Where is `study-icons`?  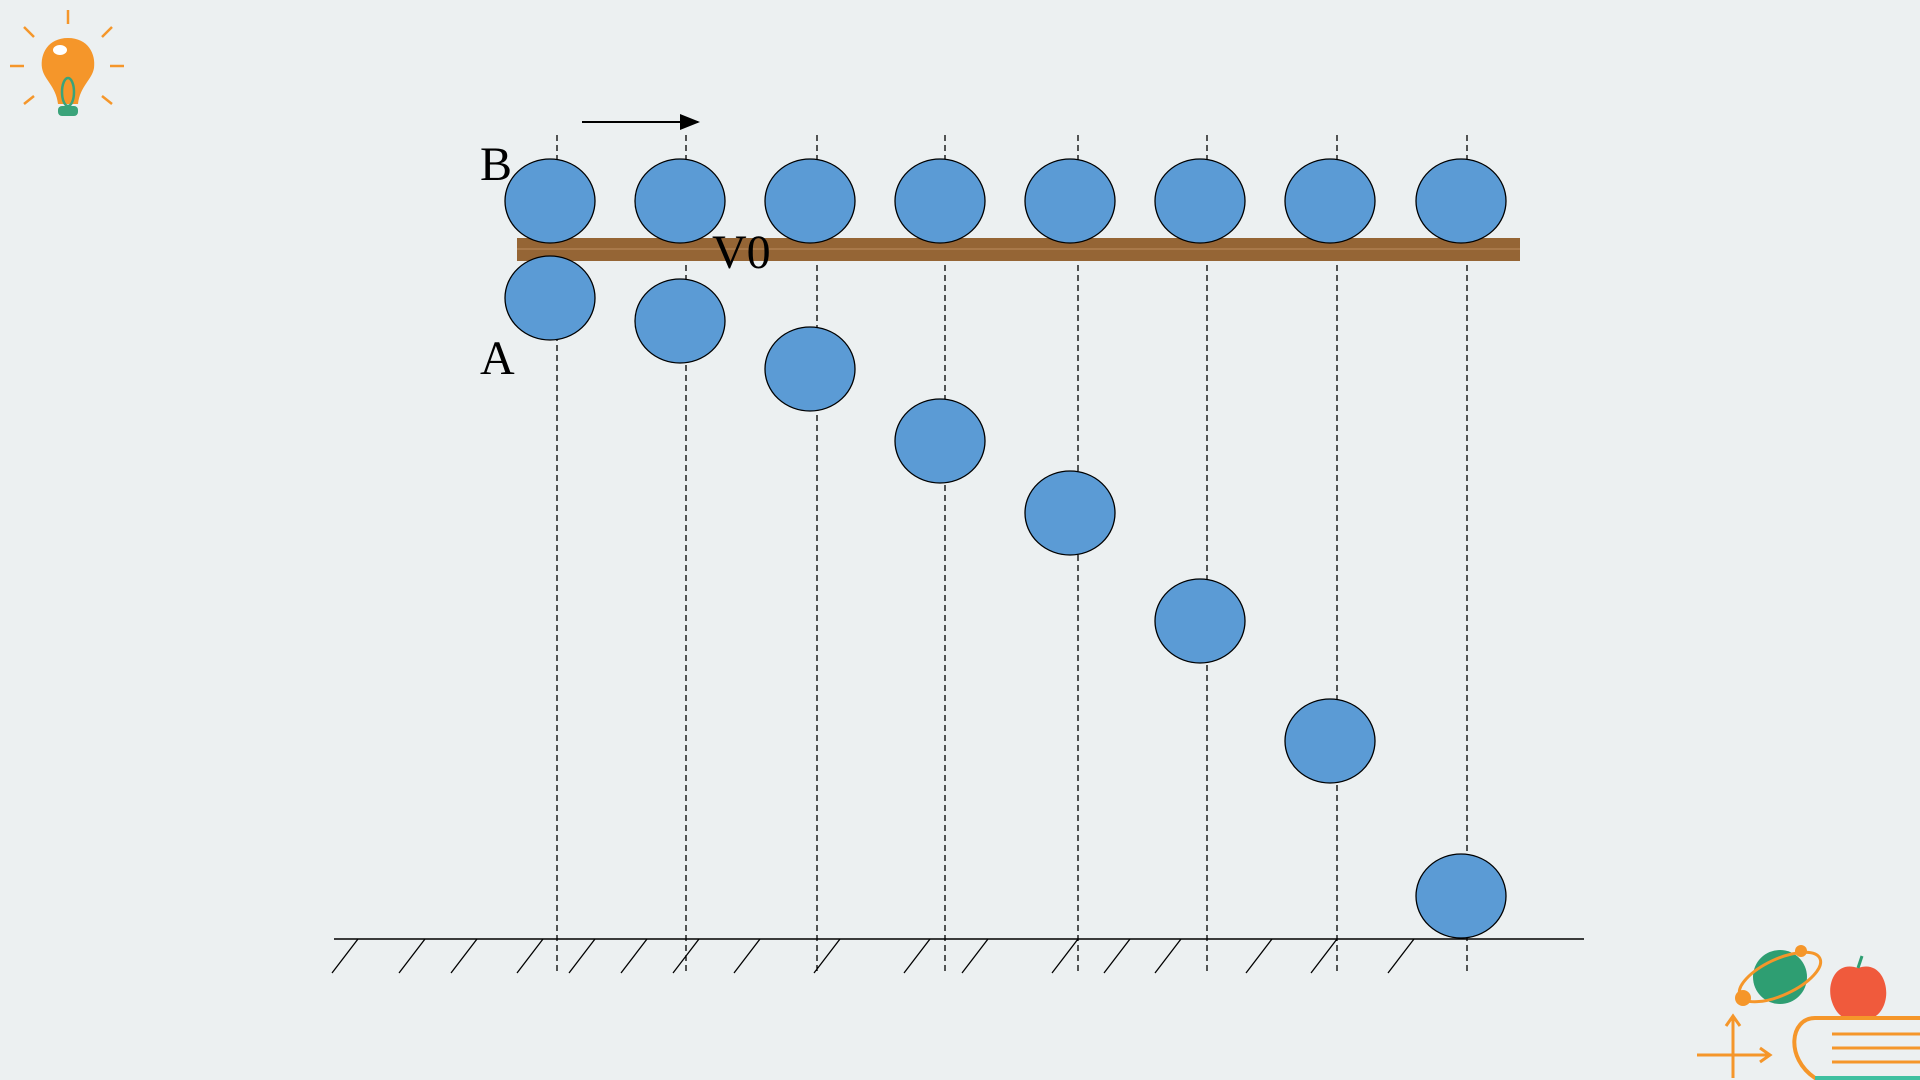
study-icons is located at coordinates (1808, 1012).